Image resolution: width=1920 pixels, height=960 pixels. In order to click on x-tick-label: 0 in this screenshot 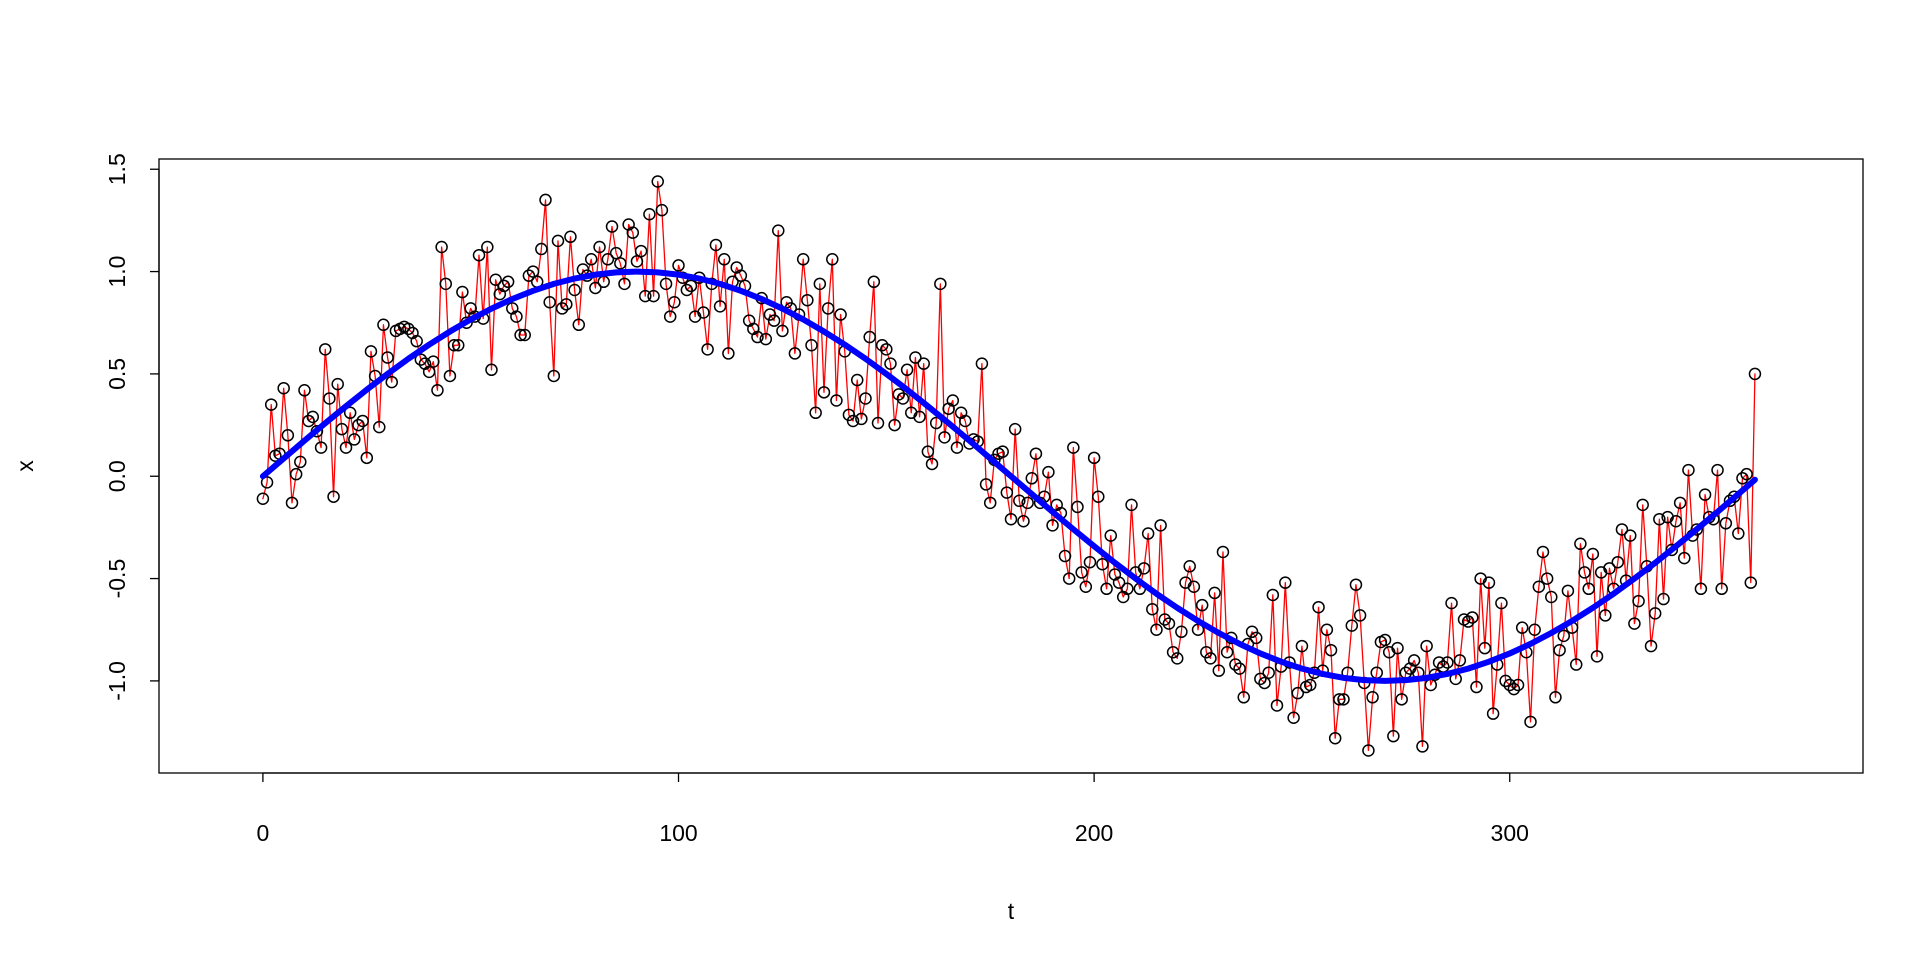, I will do `click(263, 833)`.